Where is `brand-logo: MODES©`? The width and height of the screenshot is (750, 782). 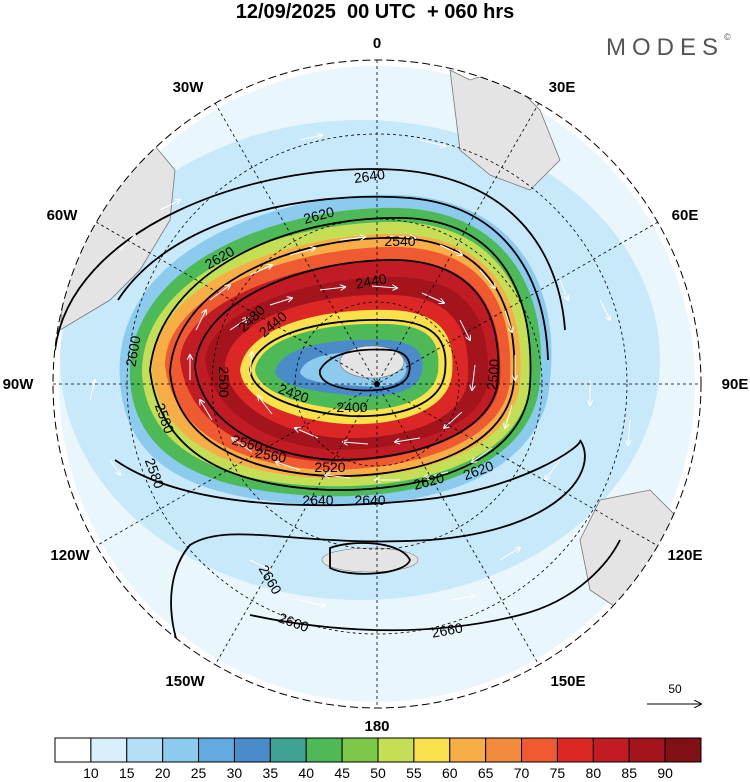
brand-logo: MODES© is located at coordinates (668, 47).